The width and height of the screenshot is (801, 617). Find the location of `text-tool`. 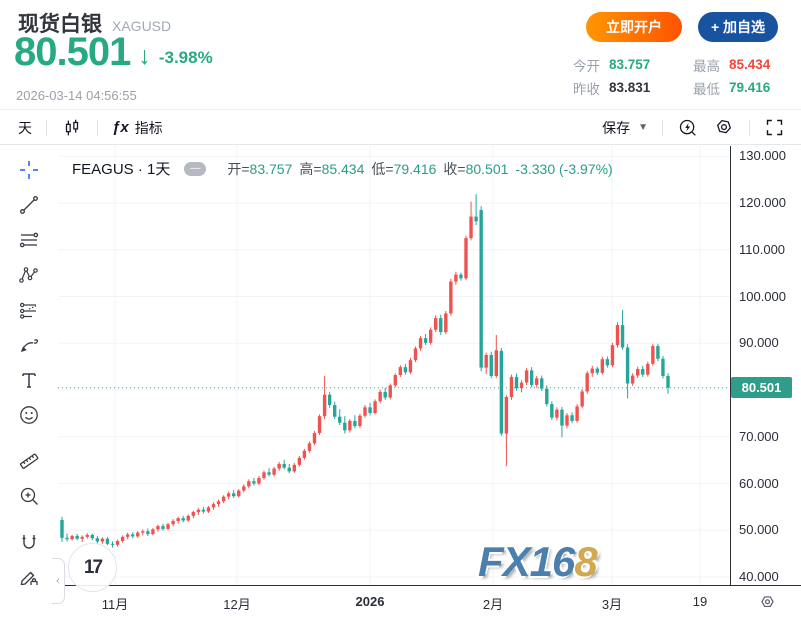

text-tool is located at coordinates (29, 380).